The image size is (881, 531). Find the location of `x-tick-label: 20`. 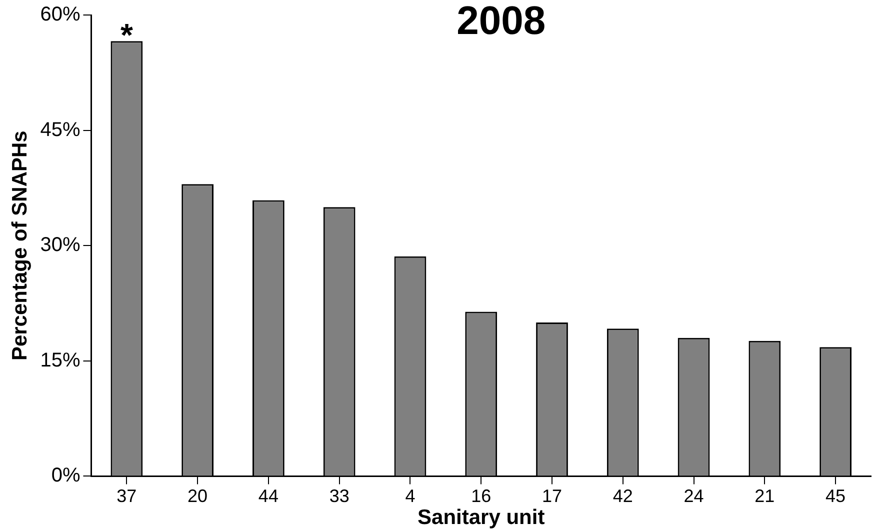

x-tick-label: 20 is located at coordinates (198, 496).